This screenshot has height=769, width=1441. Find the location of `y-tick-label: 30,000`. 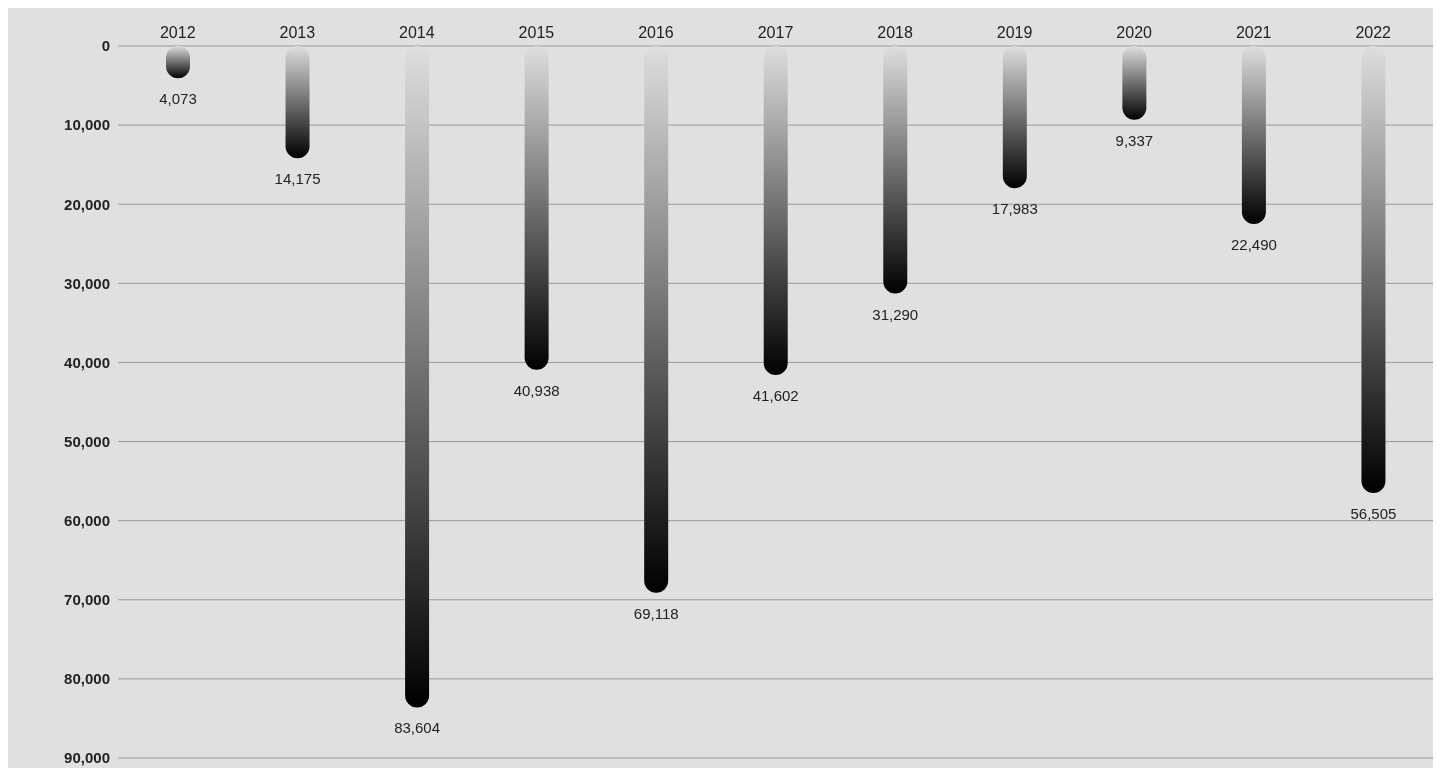

y-tick-label: 30,000 is located at coordinates (87, 283).